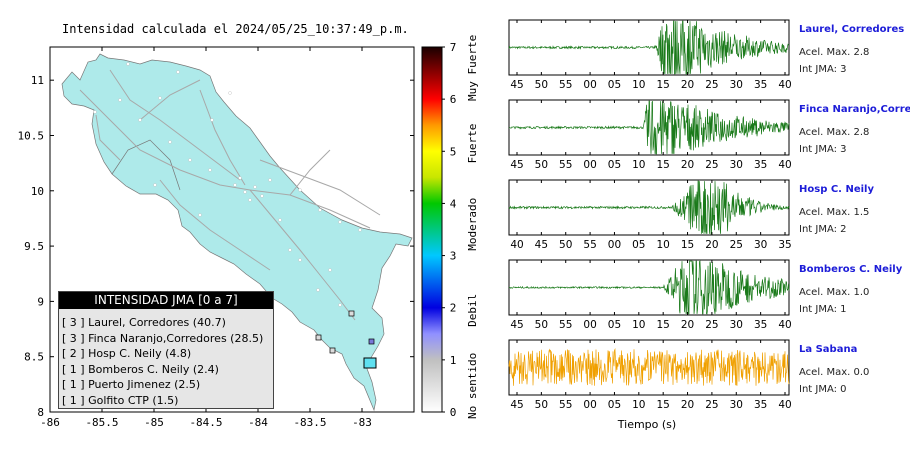 This screenshot has height=460, width=910. What do you see at coordinates (351, 313) in the screenshot?
I see `station-marker-golfito` at bounding box center [351, 313].